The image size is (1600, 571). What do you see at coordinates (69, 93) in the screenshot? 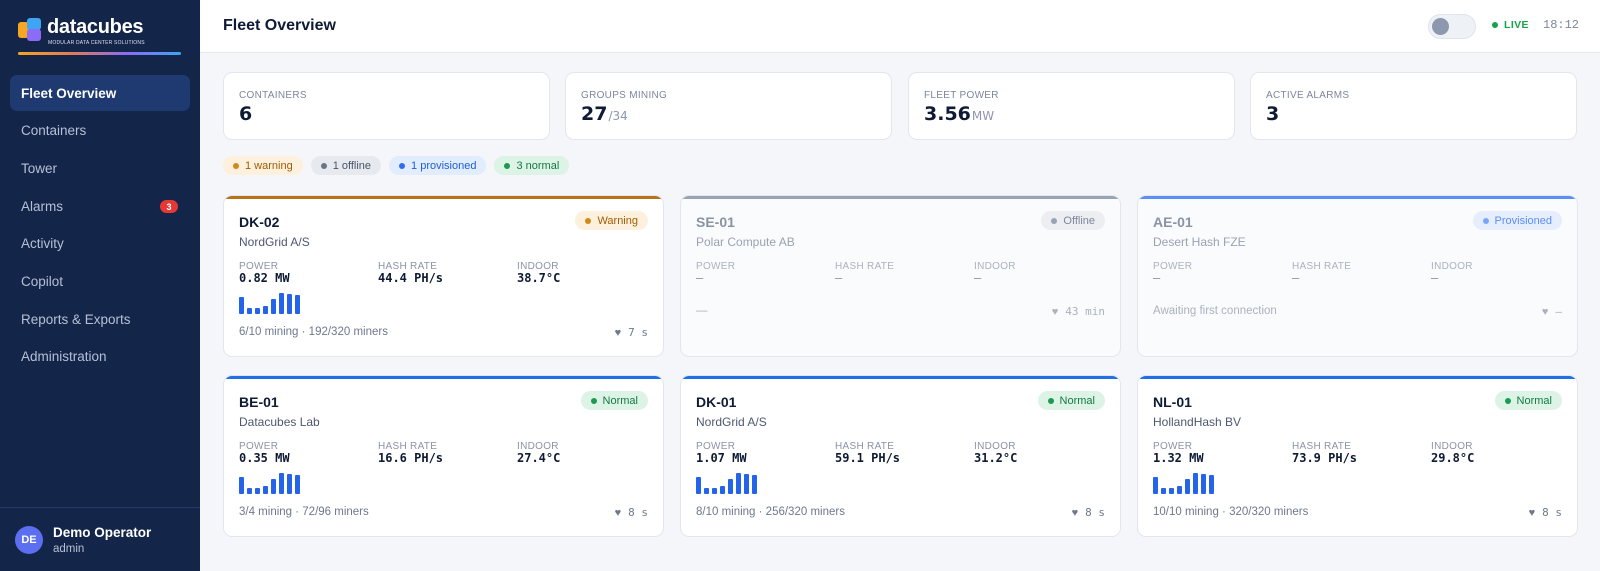
I see `sidebar-item-label: Fleet Overview` at bounding box center [69, 93].